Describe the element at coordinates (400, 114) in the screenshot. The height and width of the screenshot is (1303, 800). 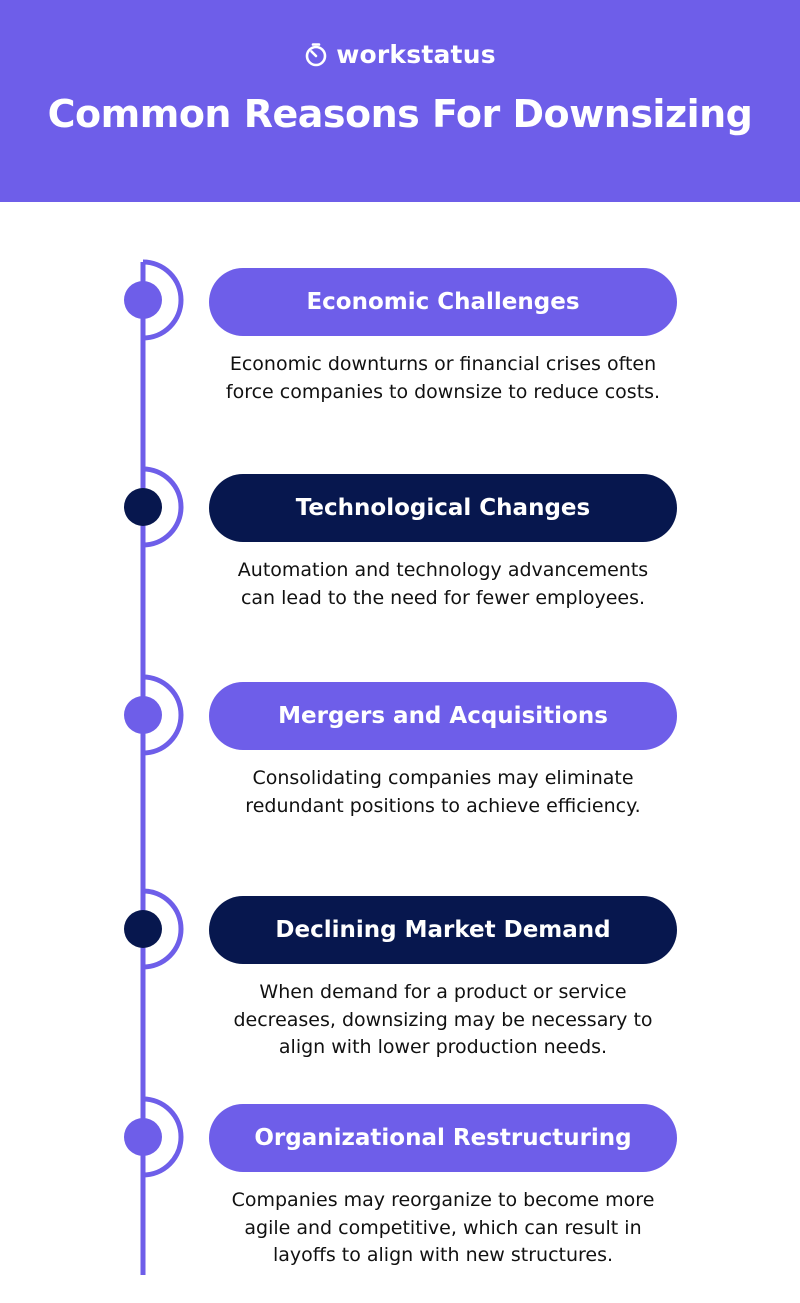
I see `page-title: Common Reasons For Downsizing` at that location.